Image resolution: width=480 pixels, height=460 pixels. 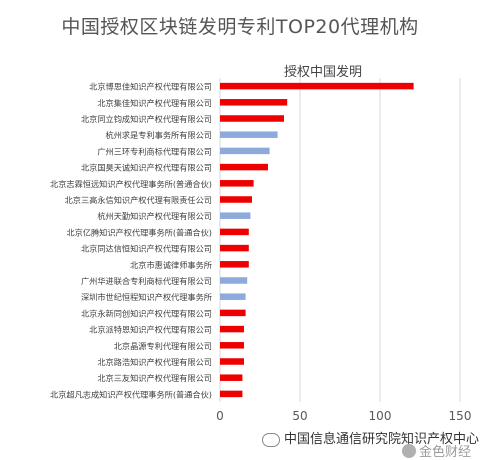 I want to click on logo: 金色财经, so click(x=436, y=450).